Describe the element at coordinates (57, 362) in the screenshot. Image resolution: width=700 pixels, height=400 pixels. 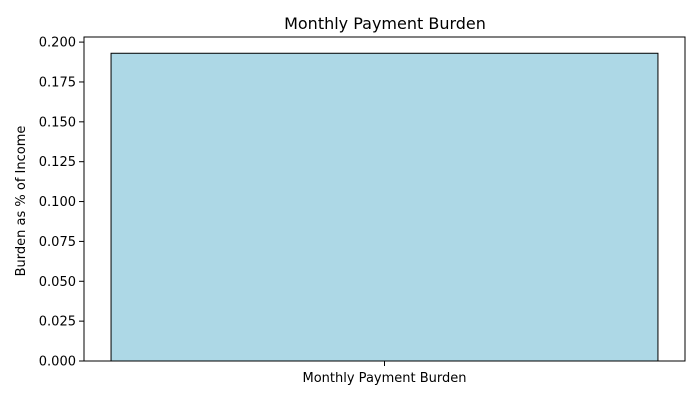
I see `y-tick-label: 0.000` at that location.